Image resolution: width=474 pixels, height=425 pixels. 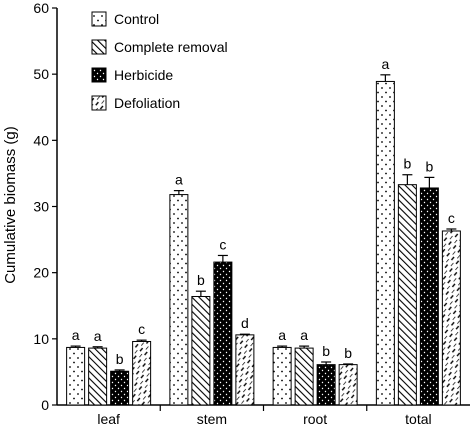 I want to click on x-category-label: total, so click(x=418, y=418).